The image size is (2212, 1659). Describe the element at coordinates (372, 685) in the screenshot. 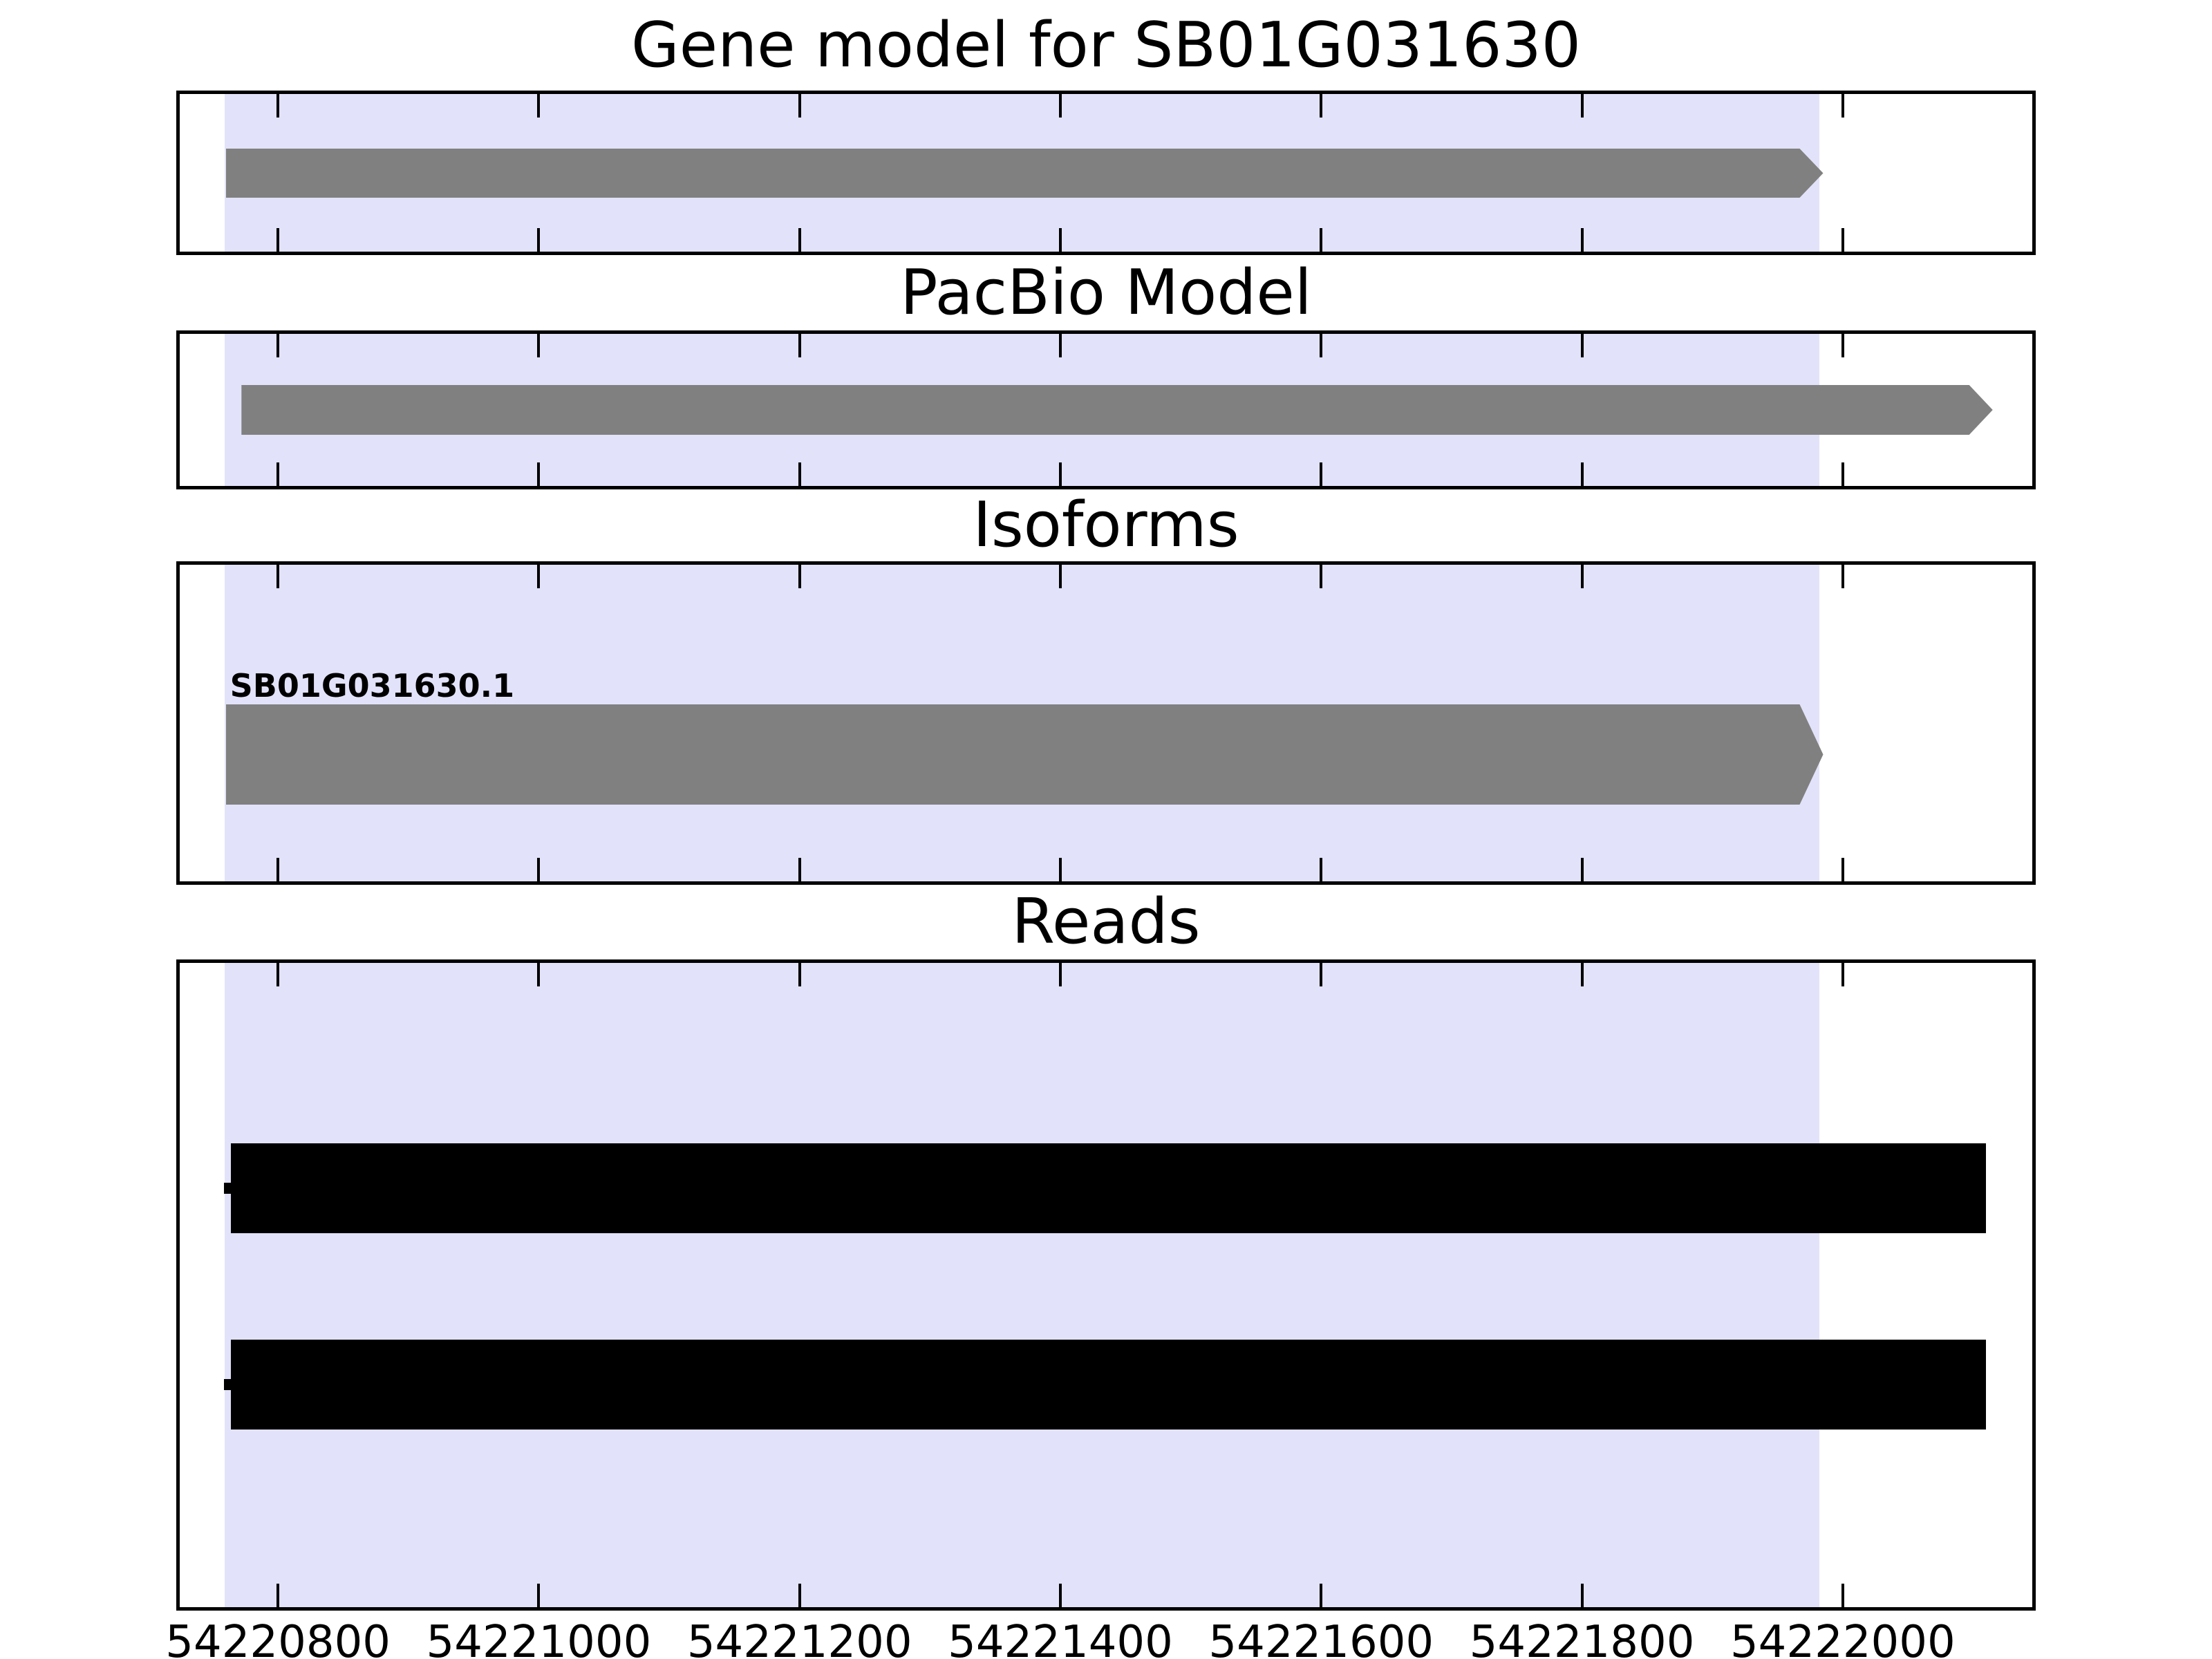

I see `isoform-label: SB01G031630.1` at that location.